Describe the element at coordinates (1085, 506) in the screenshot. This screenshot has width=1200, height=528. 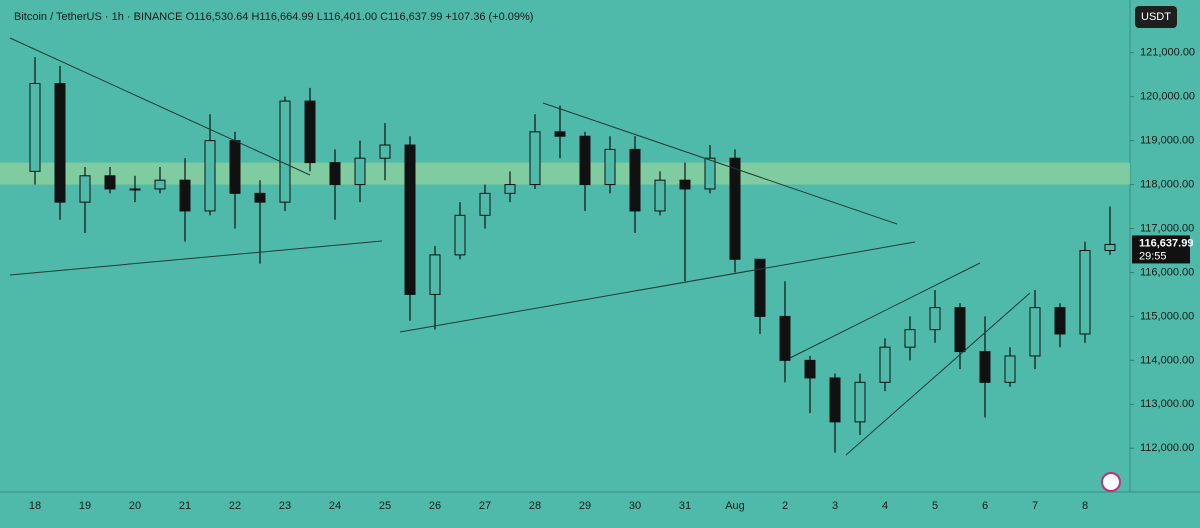
I see `x-tick-label: 8` at that location.